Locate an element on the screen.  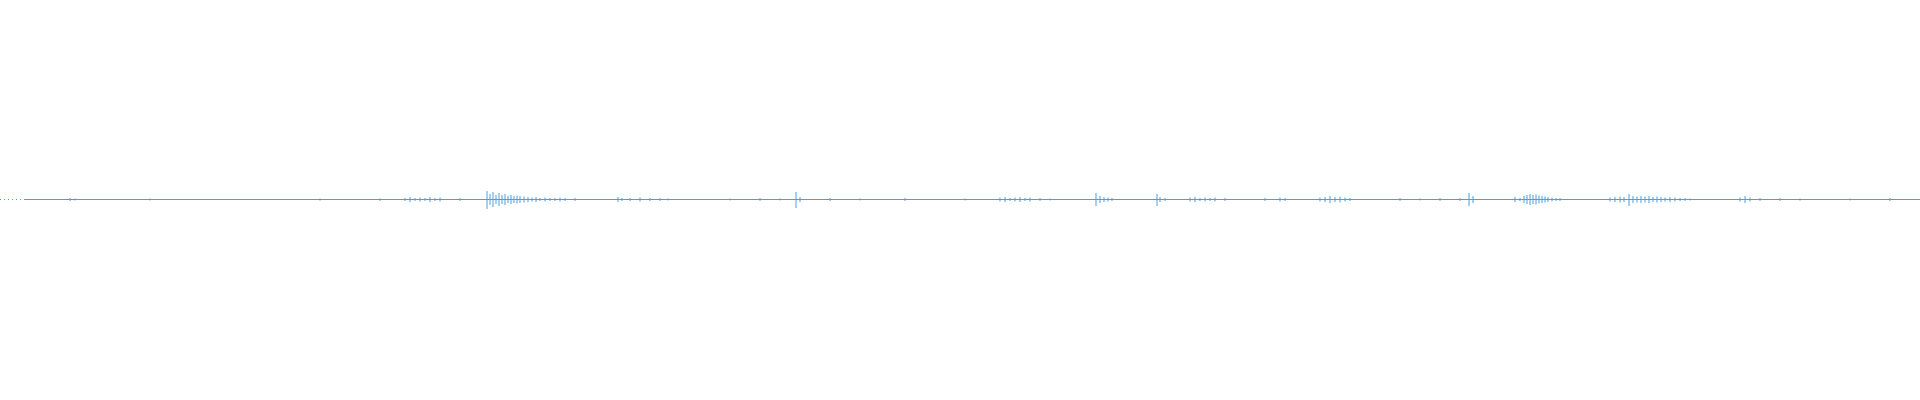
waveform is located at coordinates (960, 200).